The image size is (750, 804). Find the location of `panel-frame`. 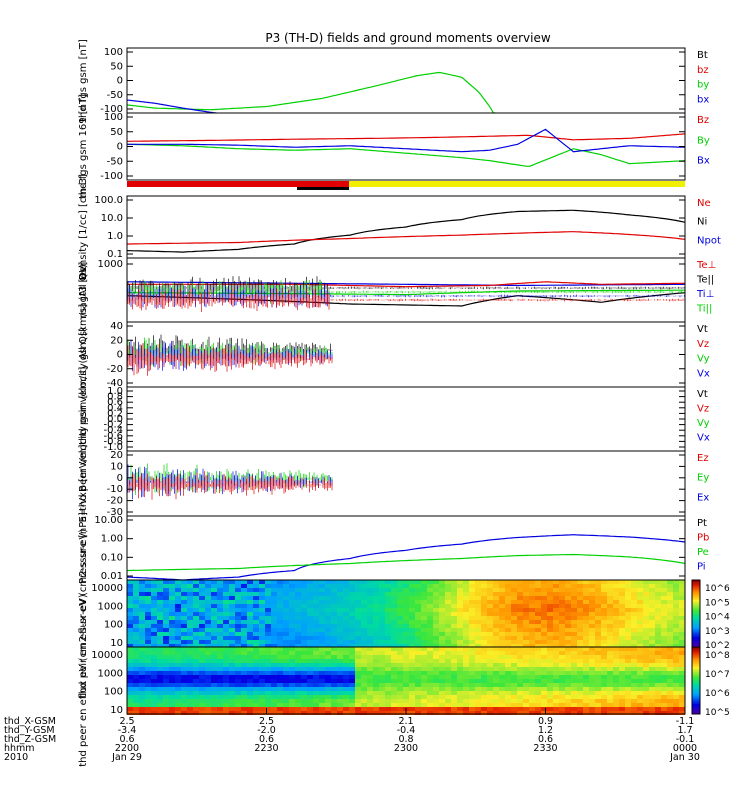

panel-frame is located at coordinates (406, 483).